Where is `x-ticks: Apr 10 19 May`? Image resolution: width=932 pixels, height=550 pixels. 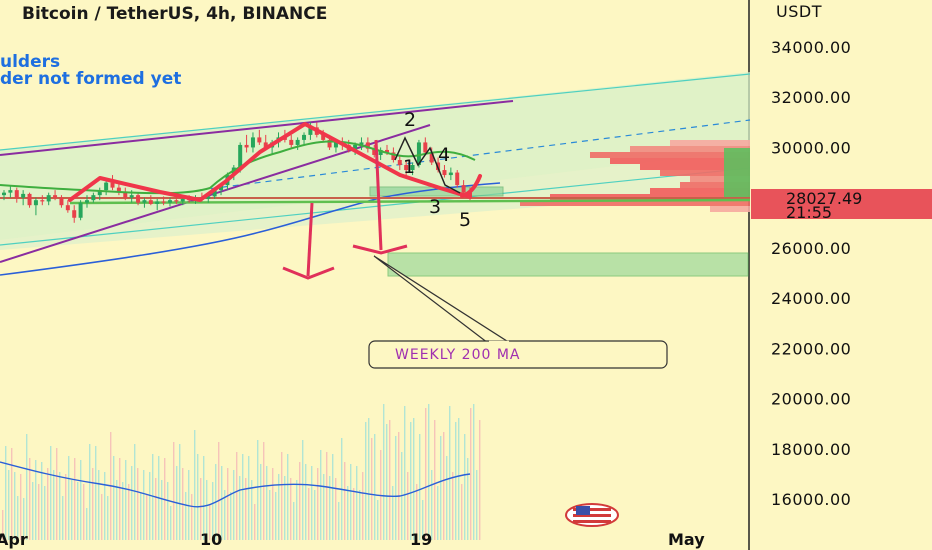 x-ticks: Apr 10 19 May is located at coordinates (352, 539).